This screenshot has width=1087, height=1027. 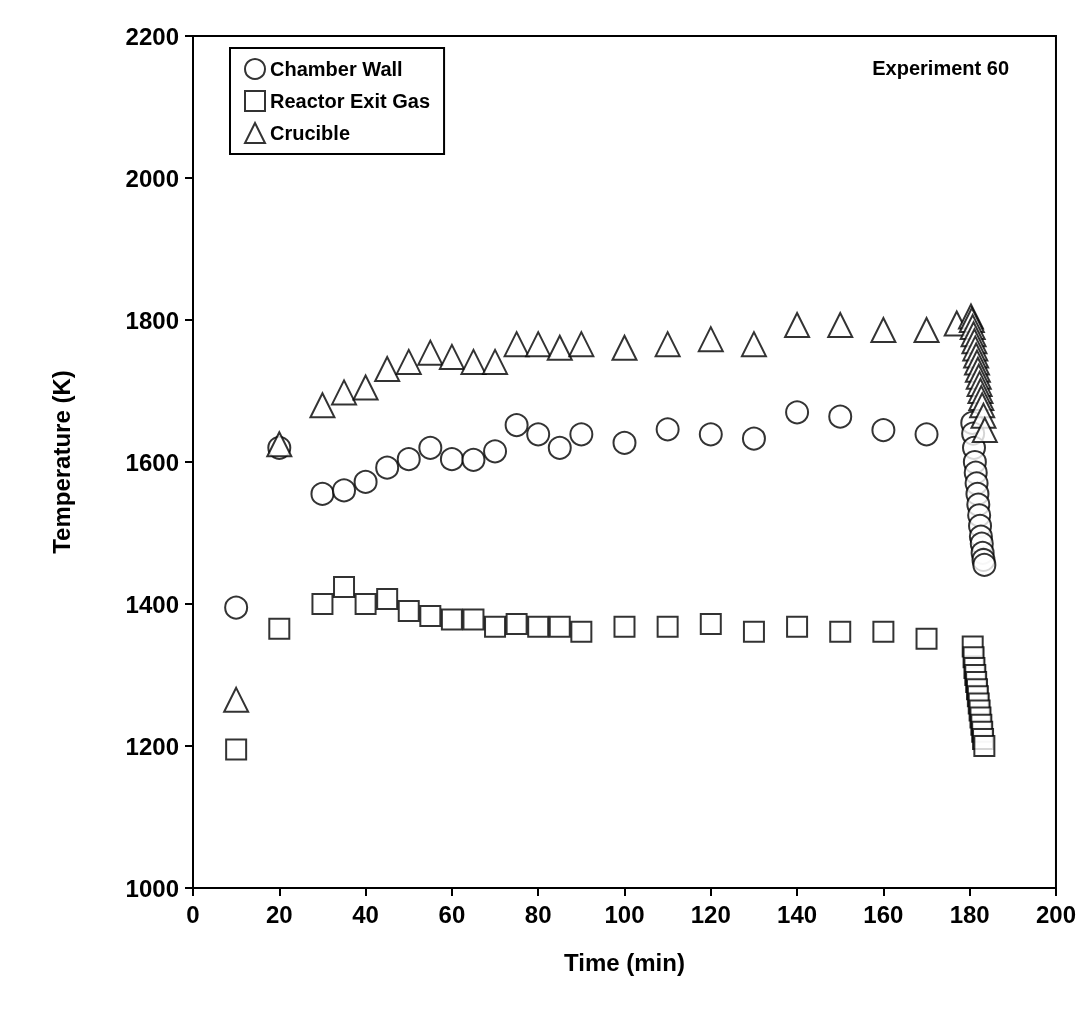 I want to click on x-tick-label: 20, so click(x=279, y=914).